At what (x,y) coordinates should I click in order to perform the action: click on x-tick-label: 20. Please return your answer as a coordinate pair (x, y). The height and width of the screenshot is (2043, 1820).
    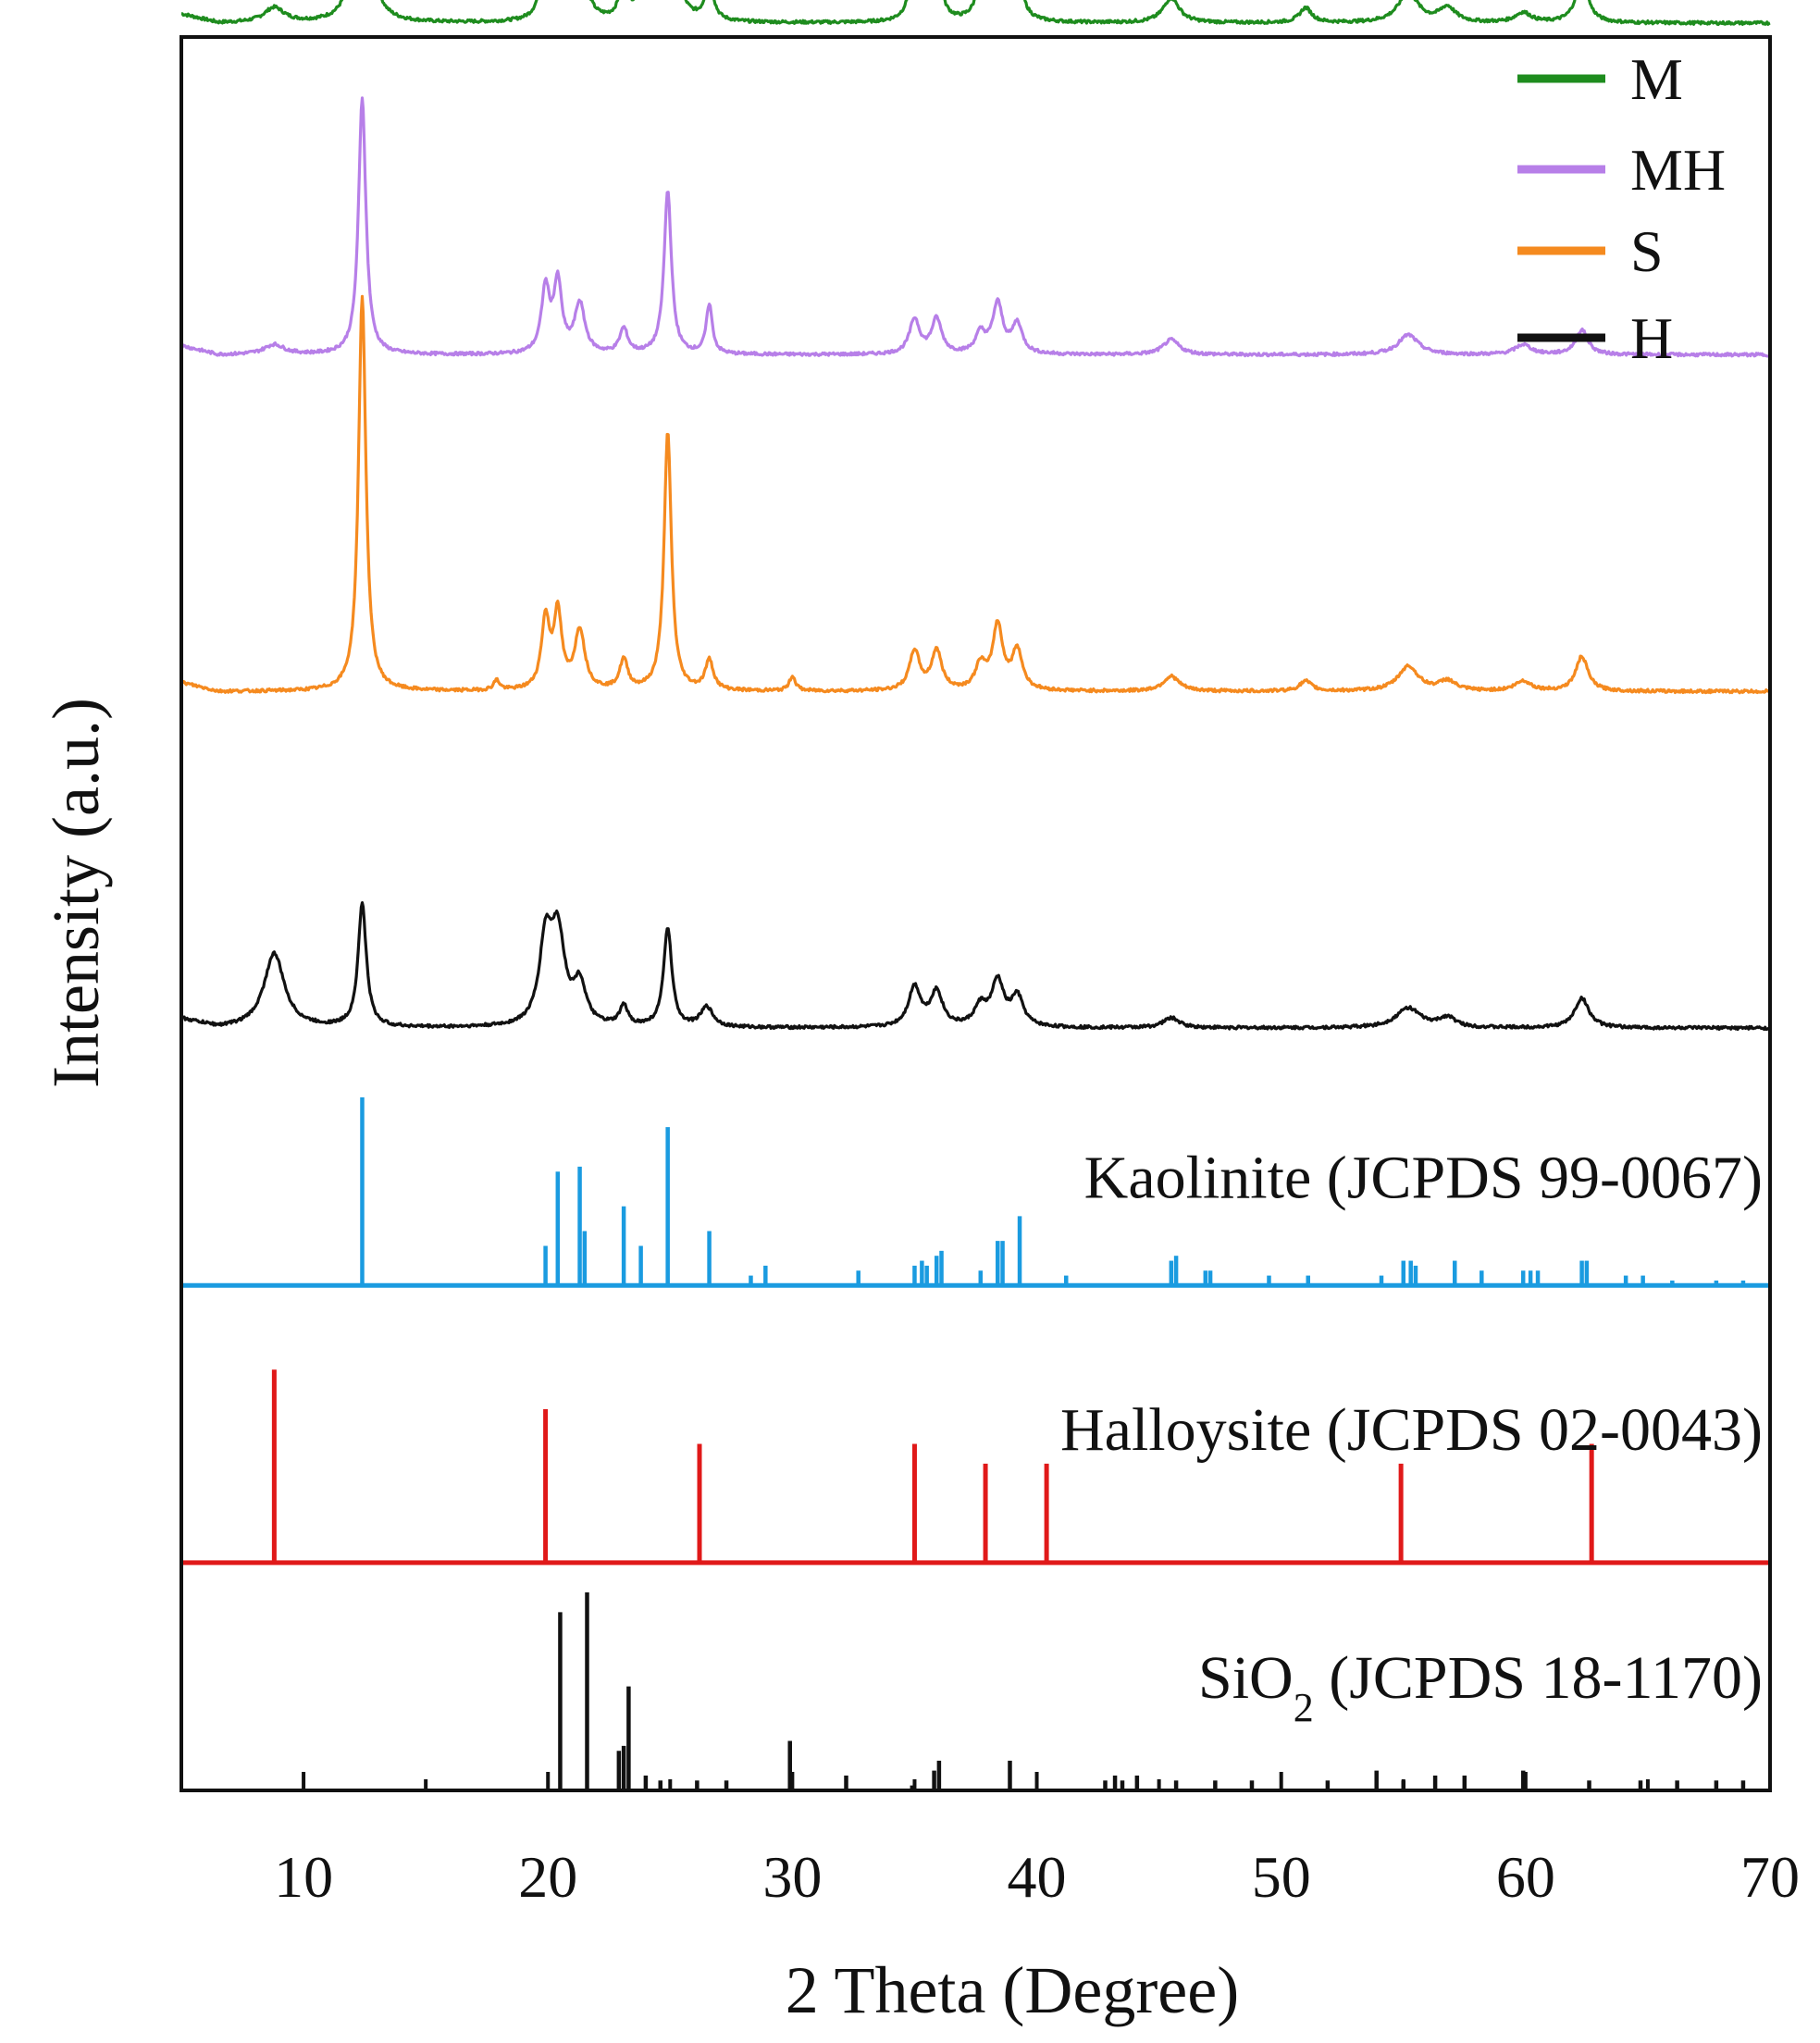
    Looking at the image, I should click on (547, 1877).